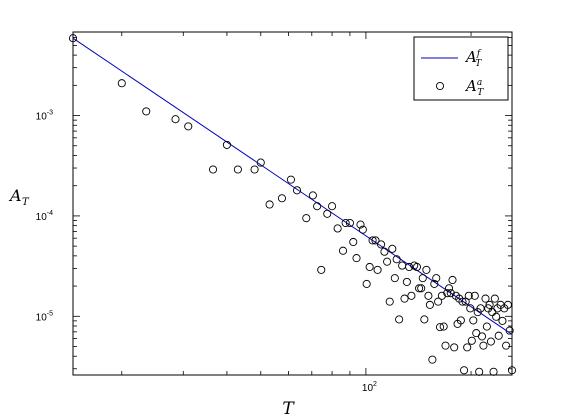  I want to click on legend-entry-actual: Aa T, so click(474, 87).